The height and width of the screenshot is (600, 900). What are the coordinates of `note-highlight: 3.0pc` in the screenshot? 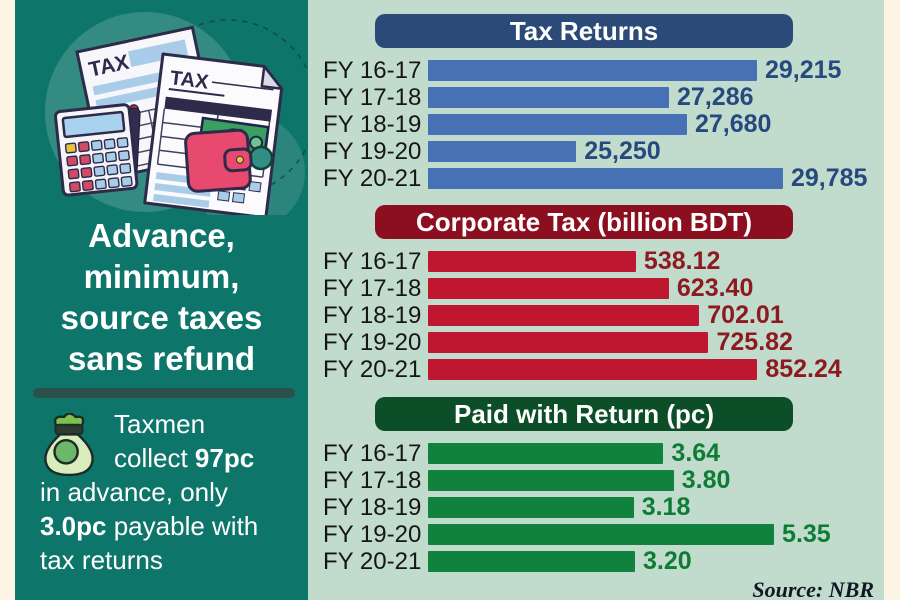 It's located at (73, 526).